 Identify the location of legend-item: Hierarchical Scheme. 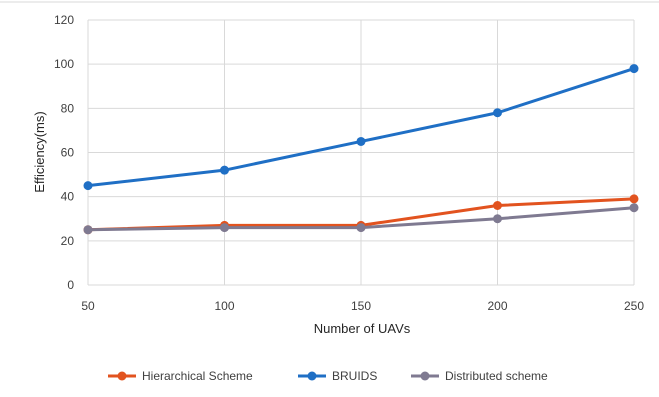
(180, 376).